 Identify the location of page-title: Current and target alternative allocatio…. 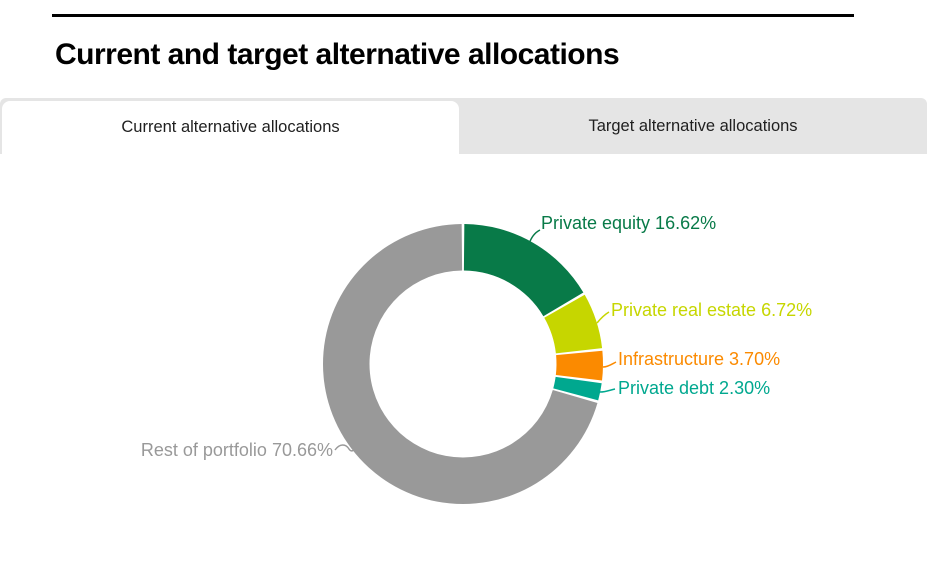
(337, 54).